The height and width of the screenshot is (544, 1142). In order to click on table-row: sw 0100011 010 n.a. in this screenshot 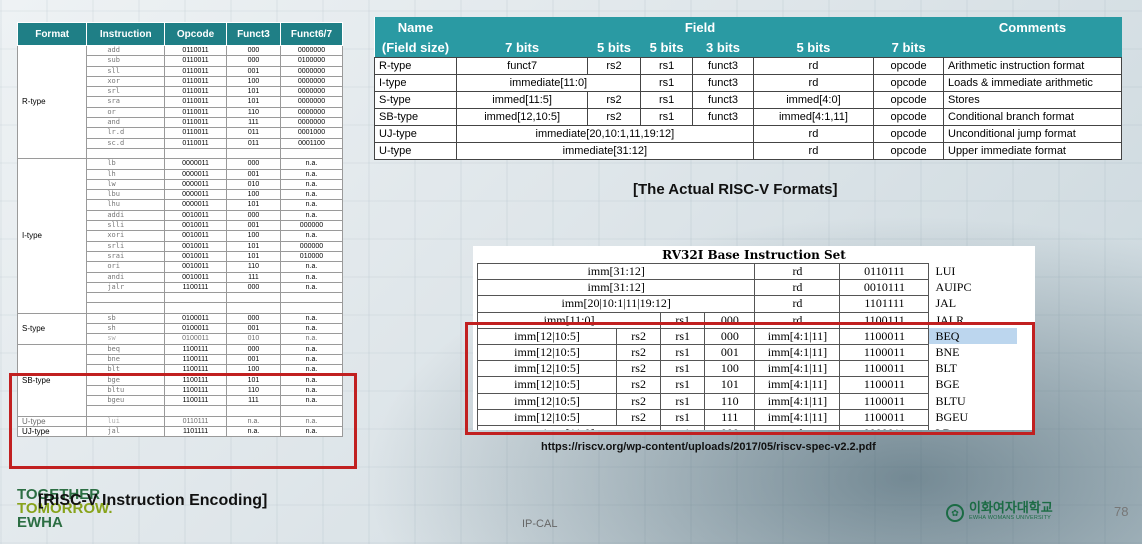, I will do `click(181, 339)`.